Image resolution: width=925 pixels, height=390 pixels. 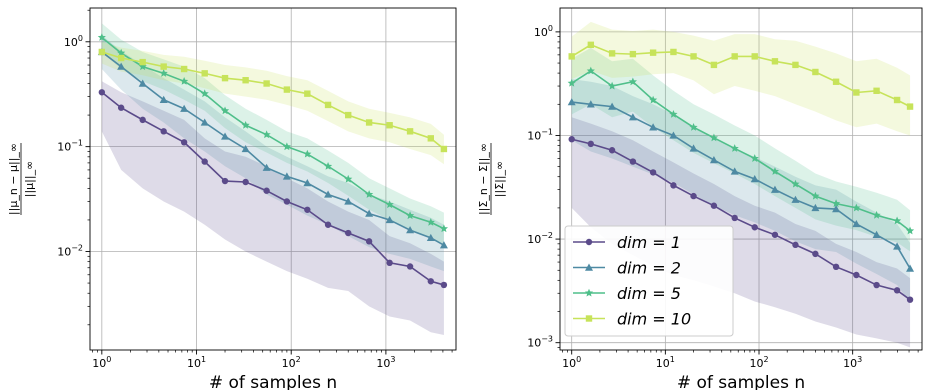 What do you see at coordinates (649, 293) in the screenshot?
I see `legend-label: dim = 5` at bounding box center [649, 293].